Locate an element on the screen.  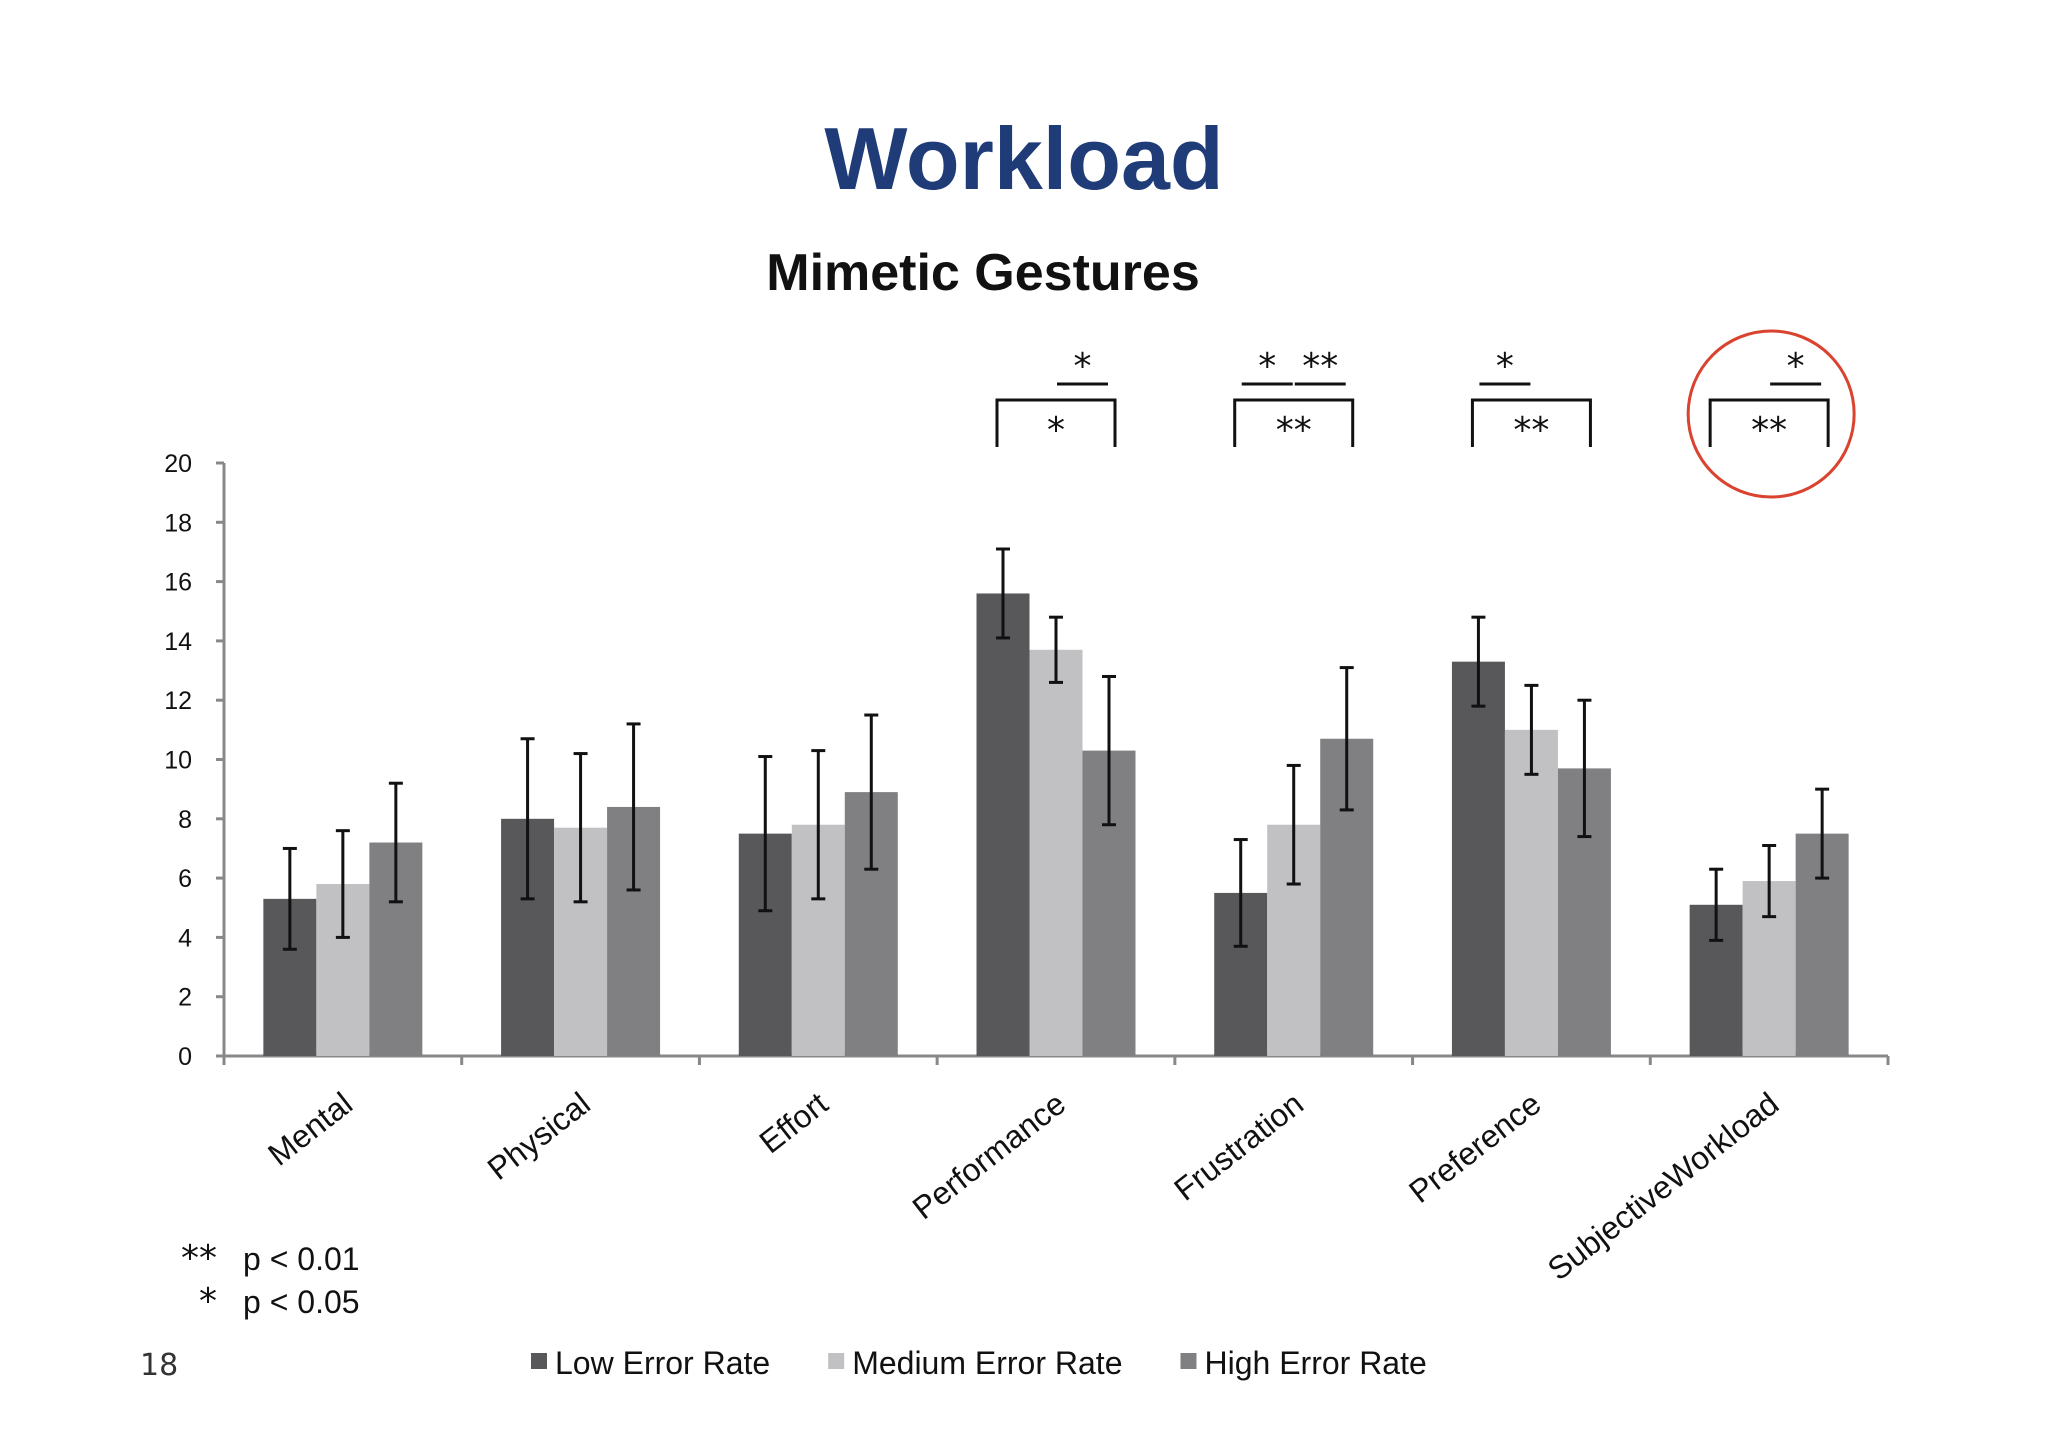
category-label: Physical is located at coordinates (539, 1136).